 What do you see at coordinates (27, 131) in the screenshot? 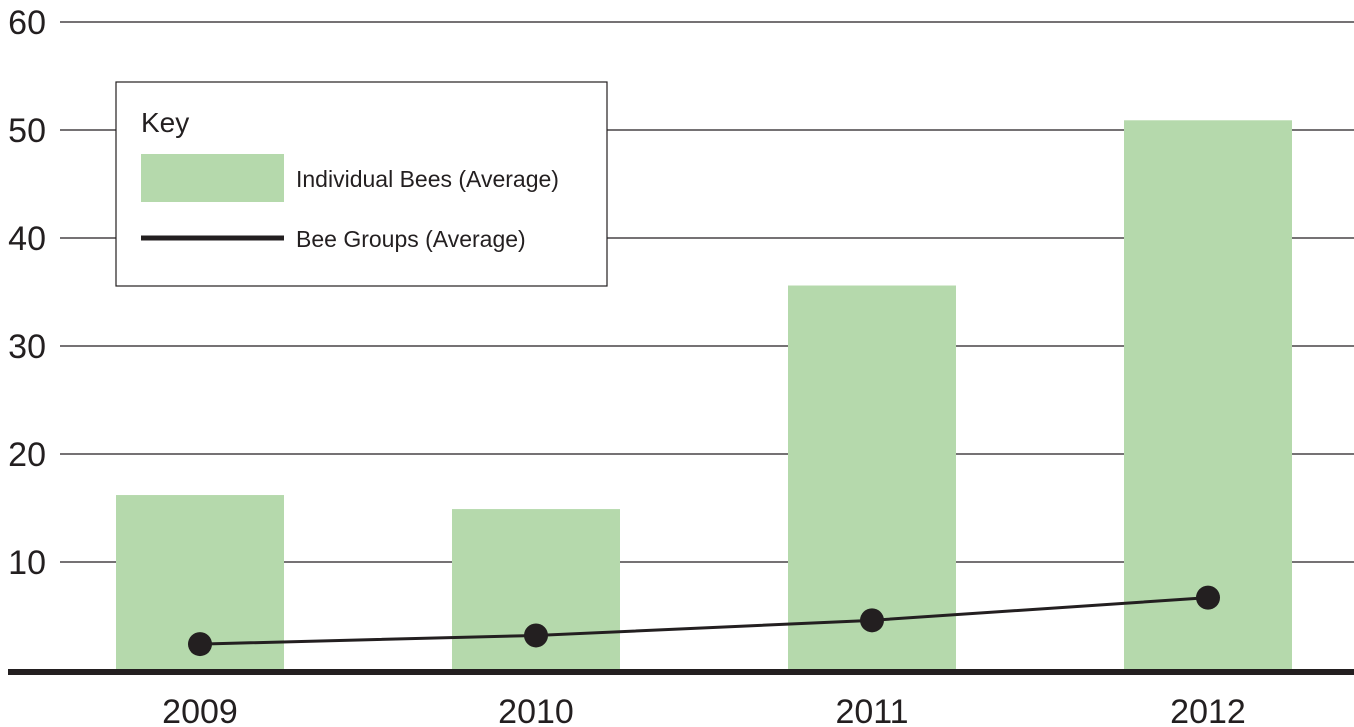
I see `y-tick-label: 50` at bounding box center [27, 131].